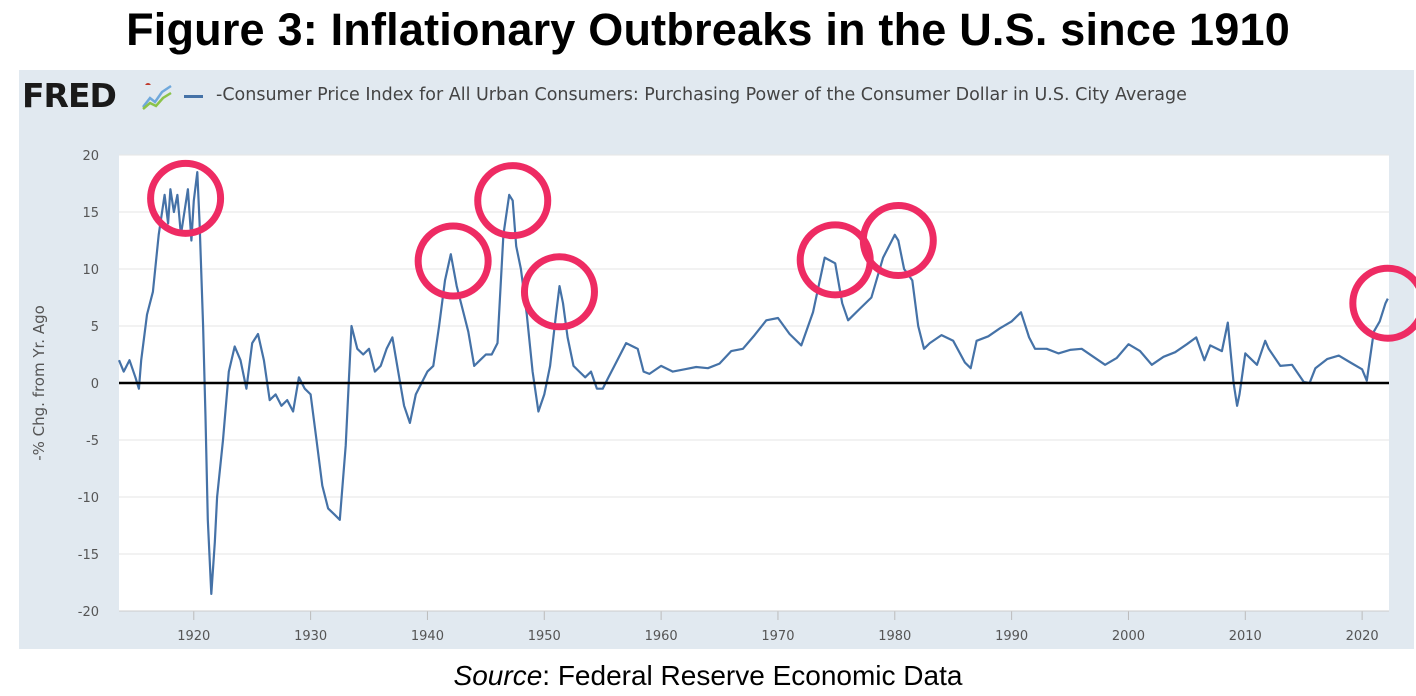 Image resolution: width=1416 pixels, height=696 pixels. I want to click on y-tick-label: 10, so click(90, 270).